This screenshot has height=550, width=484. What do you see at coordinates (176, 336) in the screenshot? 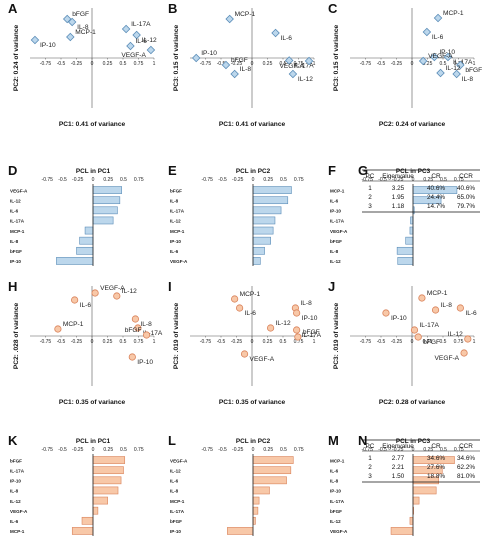
I see `y-axis-title: PC3: .019 of variance` at bounding box center [176, 336].